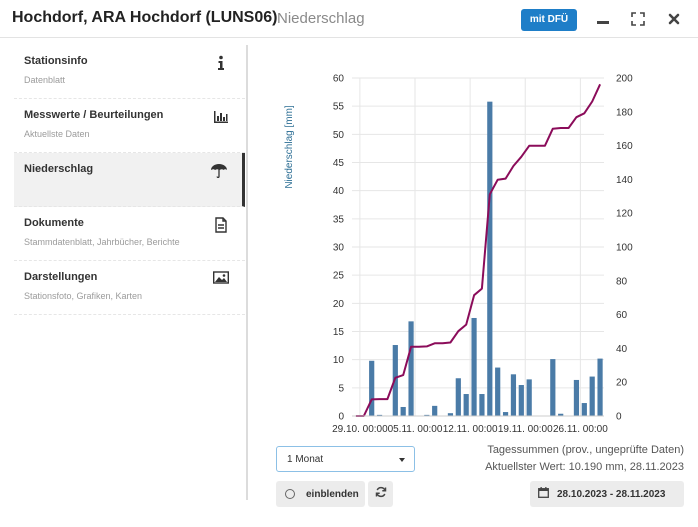 The height and width of the screenshot is (527, 698). Describe the element at coordinates (145, 17) in the screenshot. I see `station-title: Hochdorf, ARA Hochdorf (LUNS06)` at that location.